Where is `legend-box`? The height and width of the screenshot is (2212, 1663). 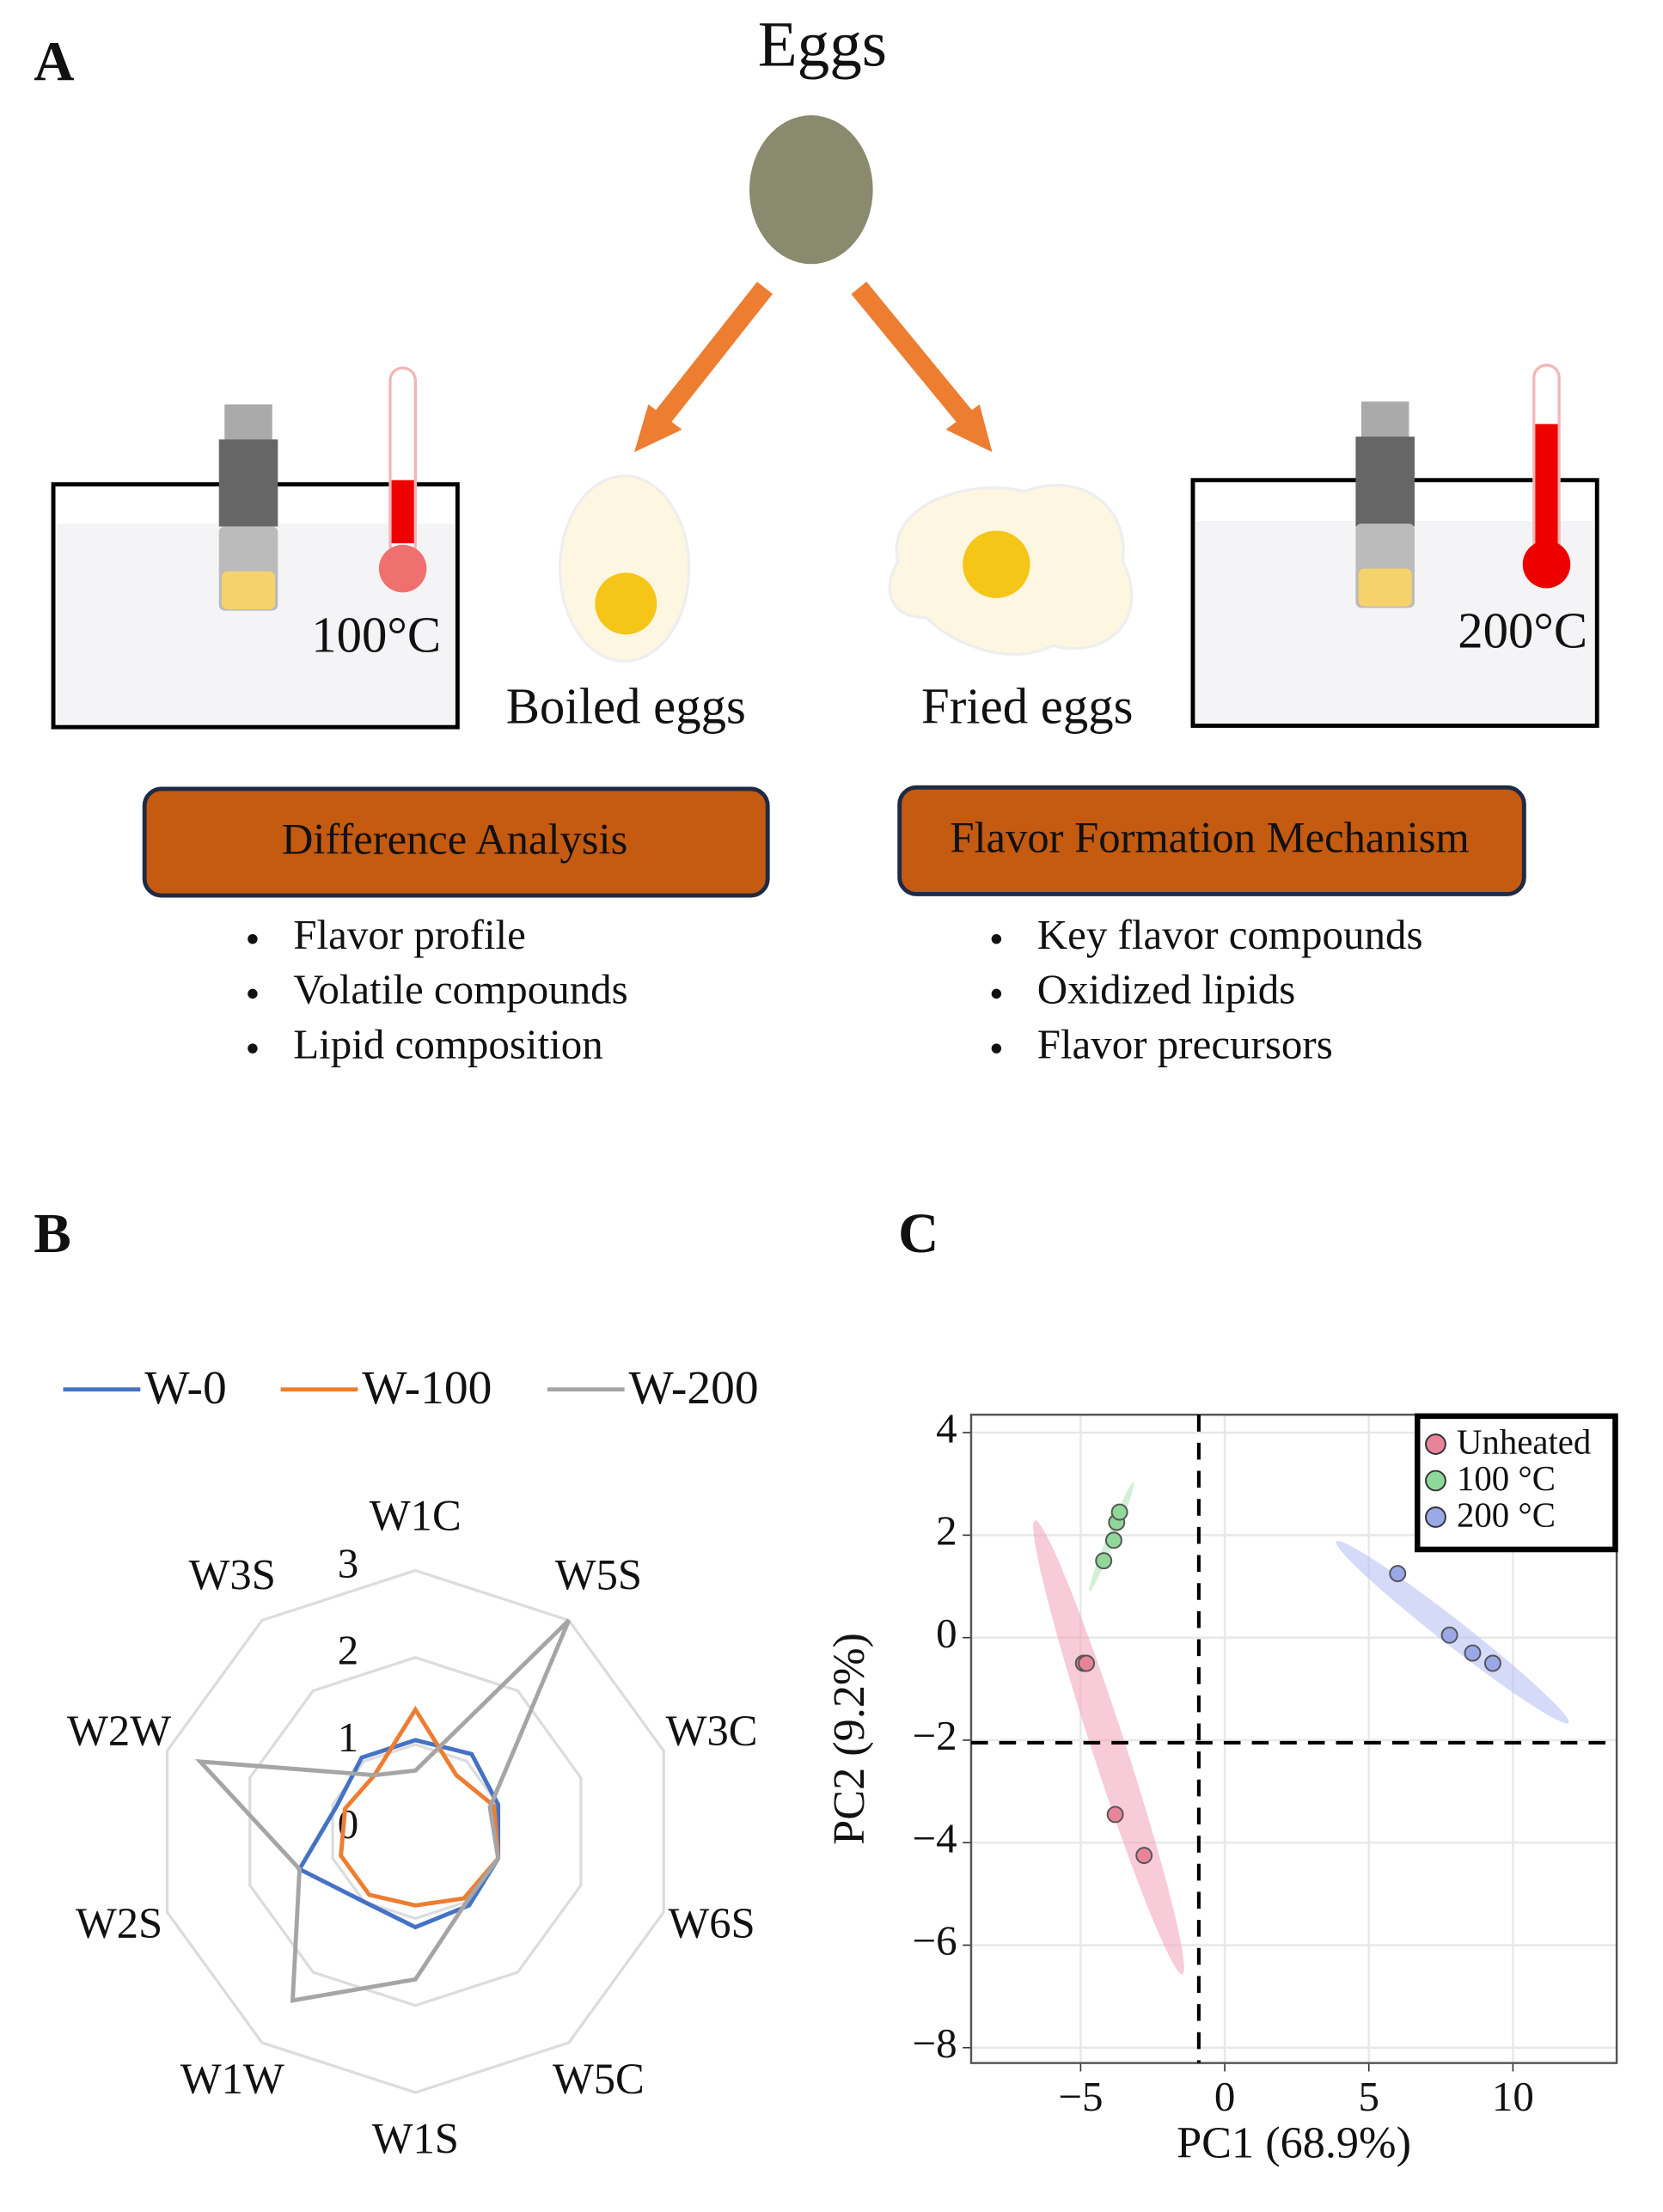 legend-box is located at coordinates (1516, 1483).